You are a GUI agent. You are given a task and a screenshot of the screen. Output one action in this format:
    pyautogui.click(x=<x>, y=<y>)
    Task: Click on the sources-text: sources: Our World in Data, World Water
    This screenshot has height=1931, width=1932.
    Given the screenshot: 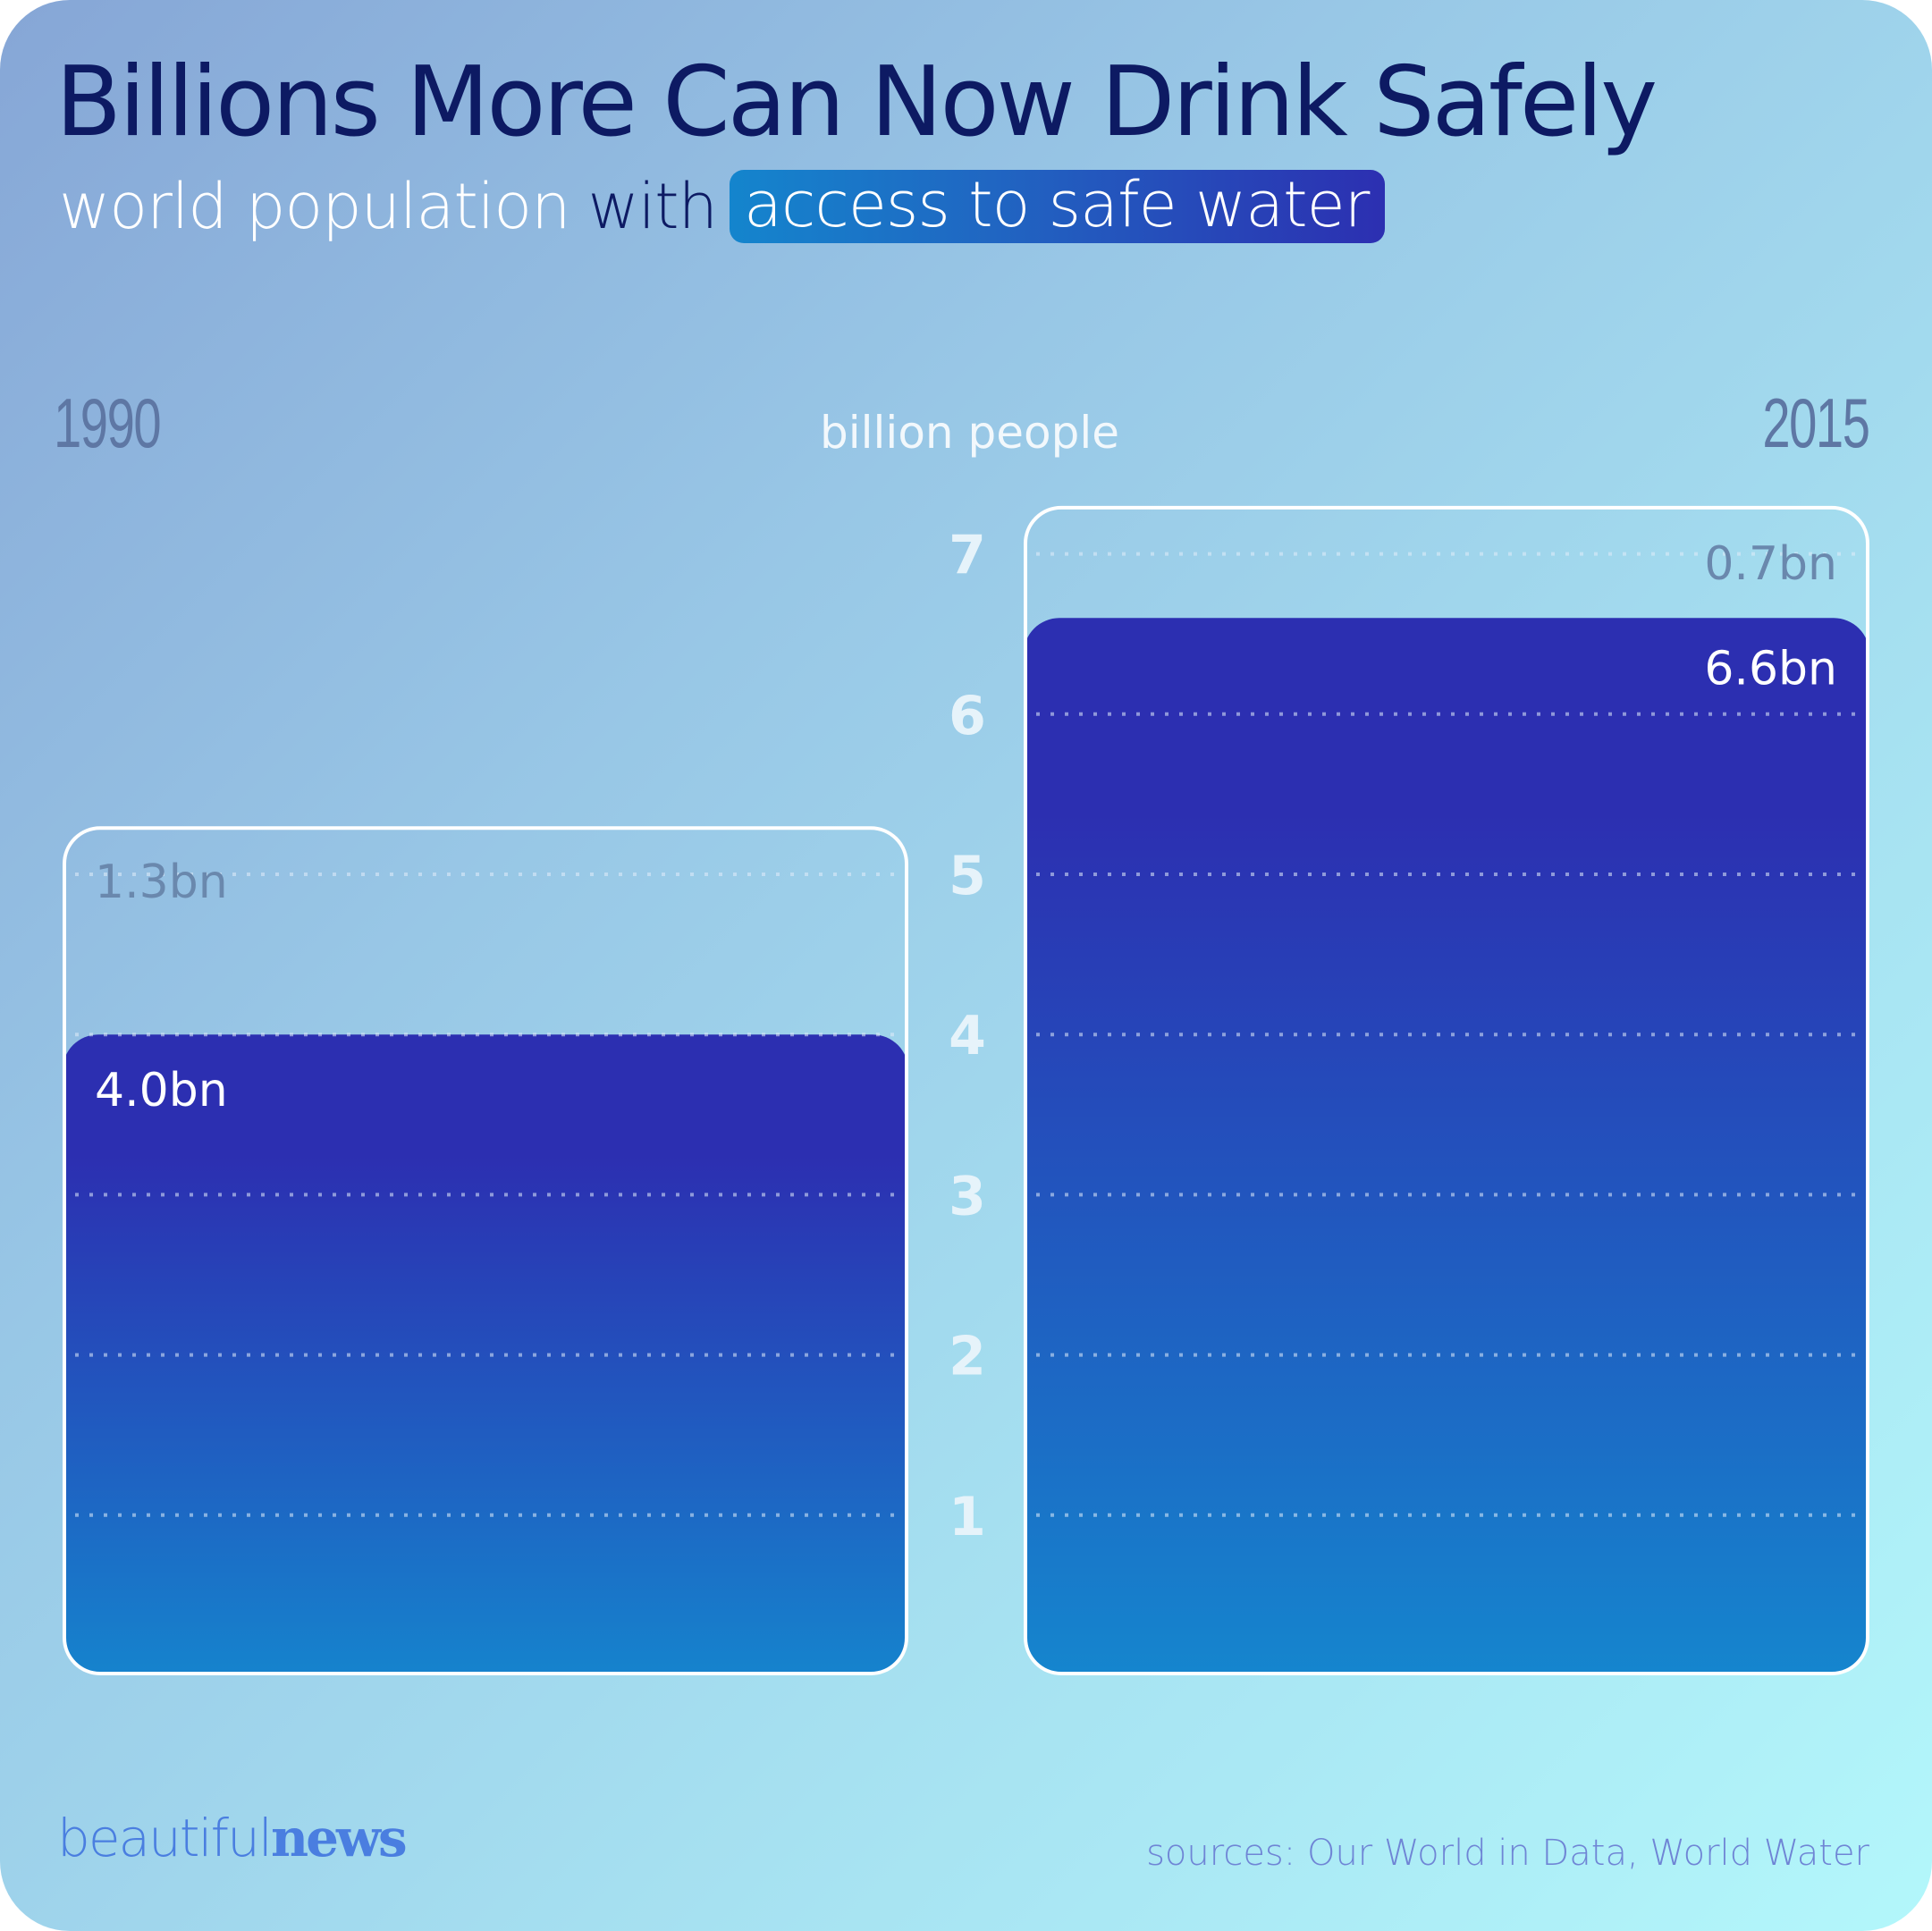 What is the action you would take?
    pyautogui.click(x=1507, y=1853)
    